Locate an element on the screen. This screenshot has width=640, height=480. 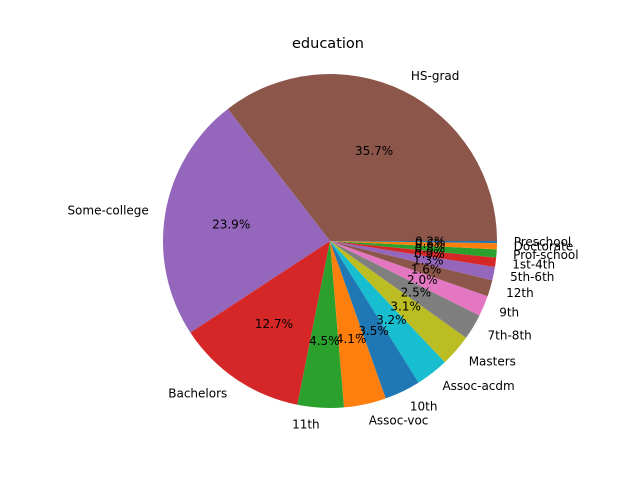
slice-pct-assoc-acdm: 3.2% is located at coordinates (391, 320).